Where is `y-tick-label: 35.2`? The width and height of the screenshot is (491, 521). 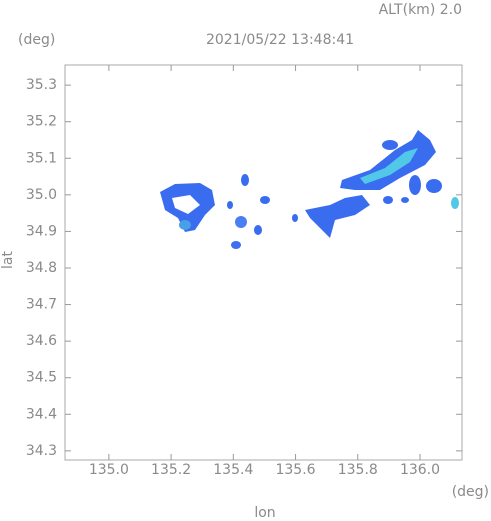 y-tick-label: 35.2 is located at coordinates (41, 122).